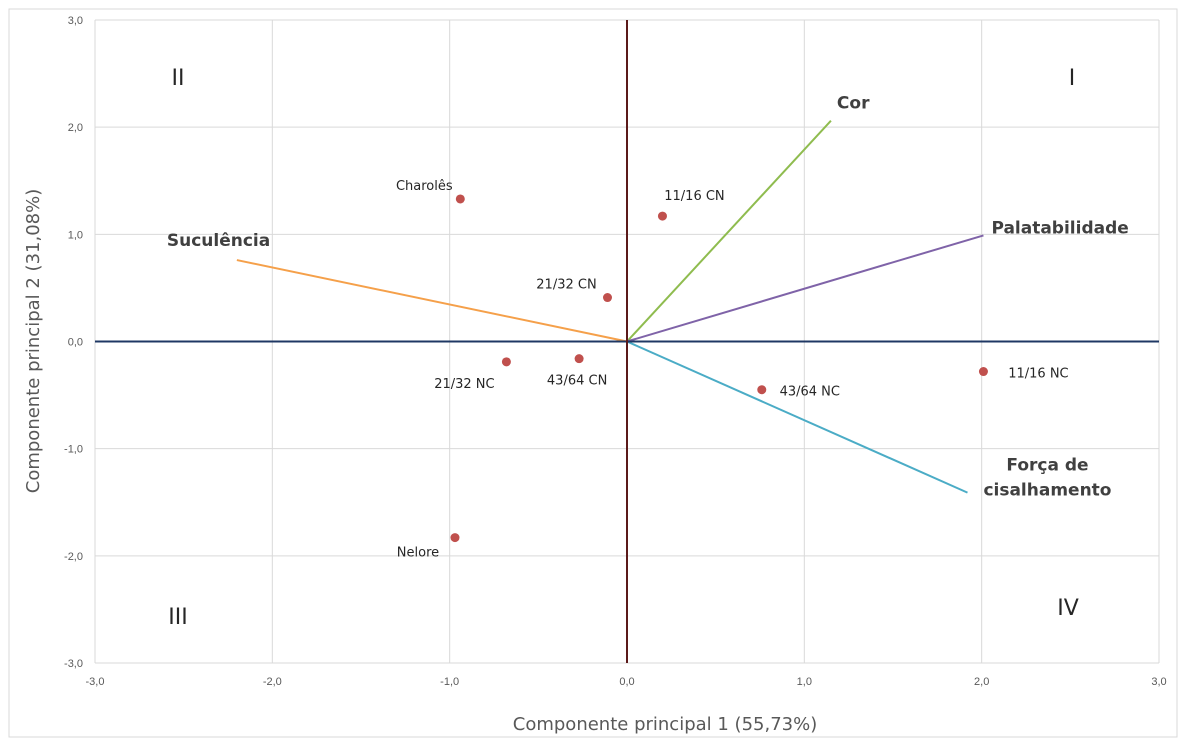 The height and width of the screenshot is (738, 1178). I want to click on point-label: 43/64 CN, so click(577, 381).